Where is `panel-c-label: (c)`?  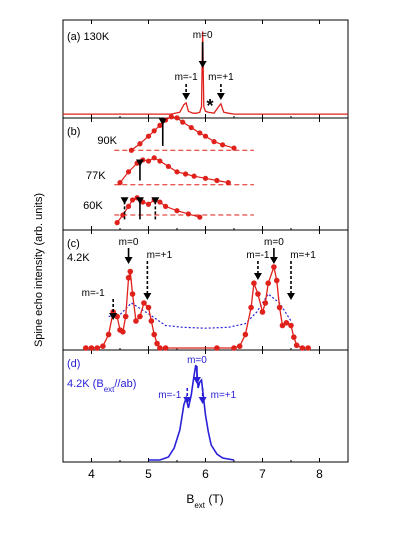
panel-c-label: (c) is located at coordinates (73, 244).